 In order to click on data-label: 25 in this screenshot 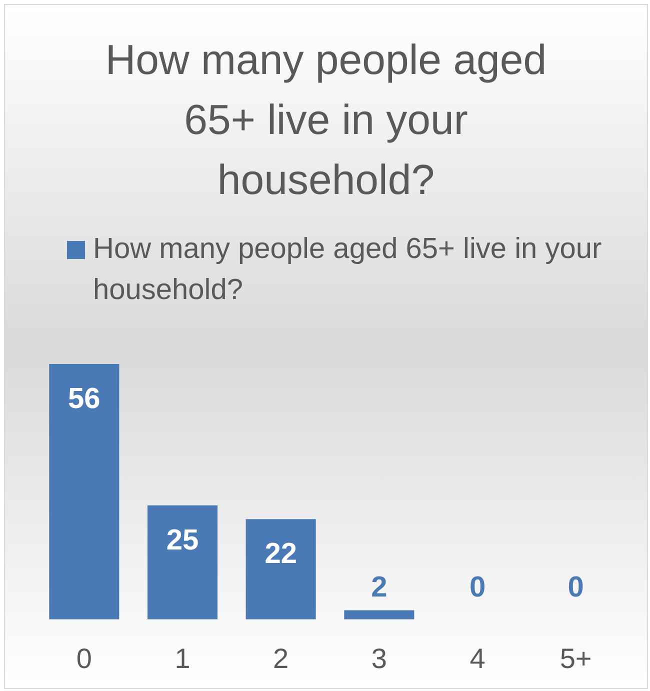, I will do `click(182, 540)`.